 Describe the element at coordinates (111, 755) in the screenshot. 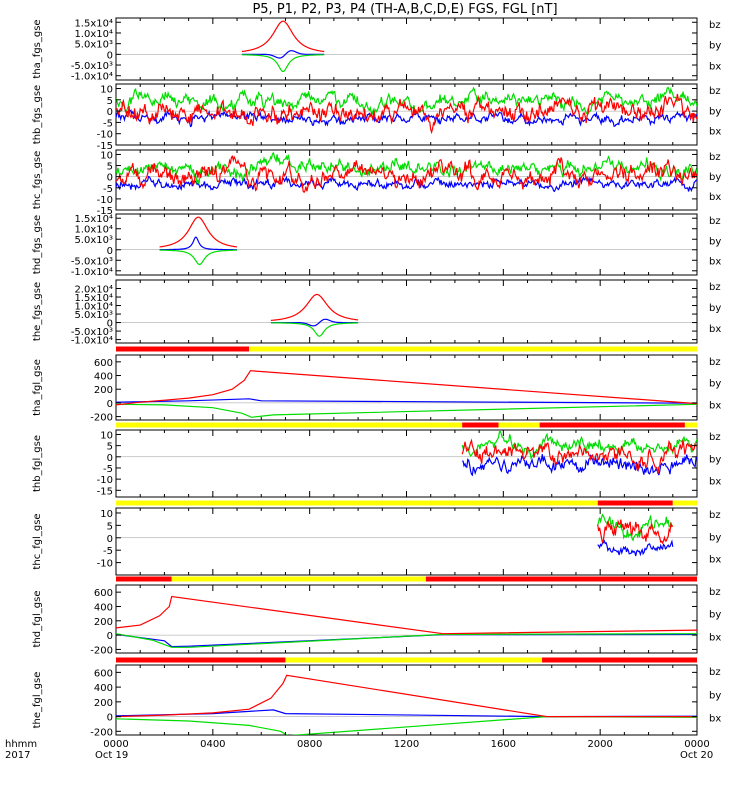

I see `date-left: Oct 19` at that location.